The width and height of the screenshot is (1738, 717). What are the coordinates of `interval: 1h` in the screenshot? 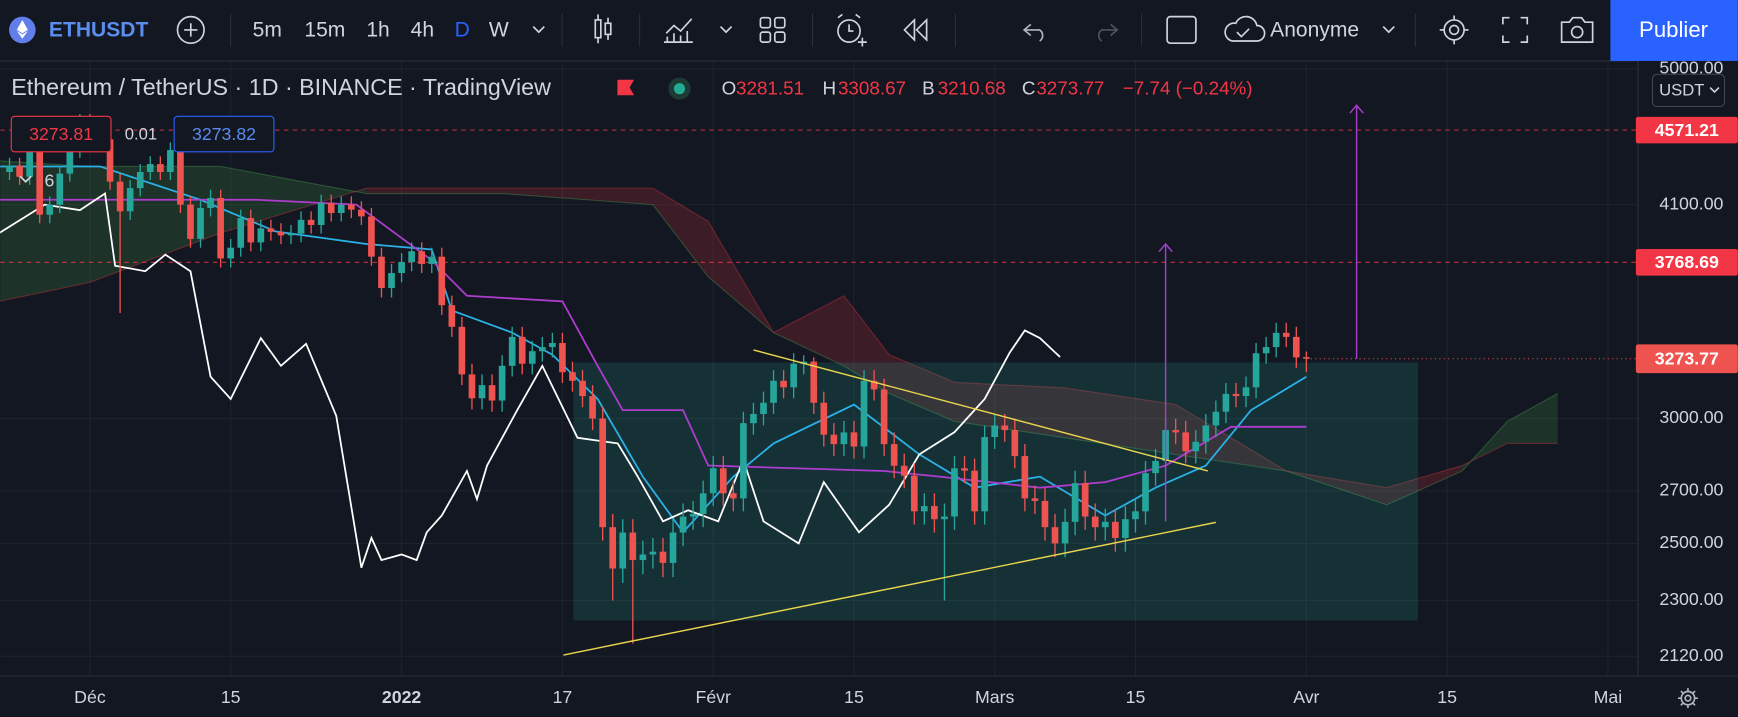 It's located at (377, 30).